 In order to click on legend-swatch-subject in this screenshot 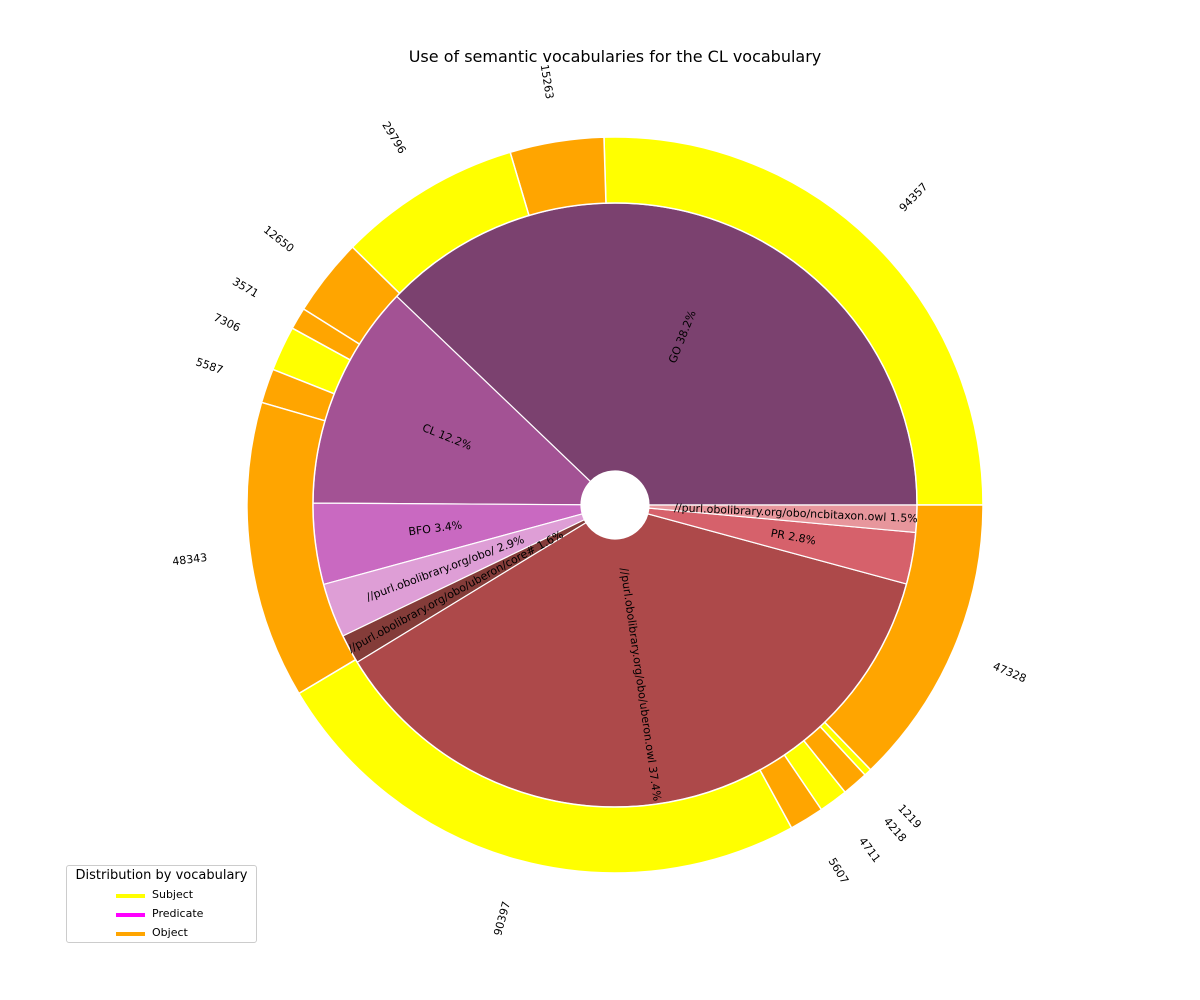, I will do `click(130, 896)`.